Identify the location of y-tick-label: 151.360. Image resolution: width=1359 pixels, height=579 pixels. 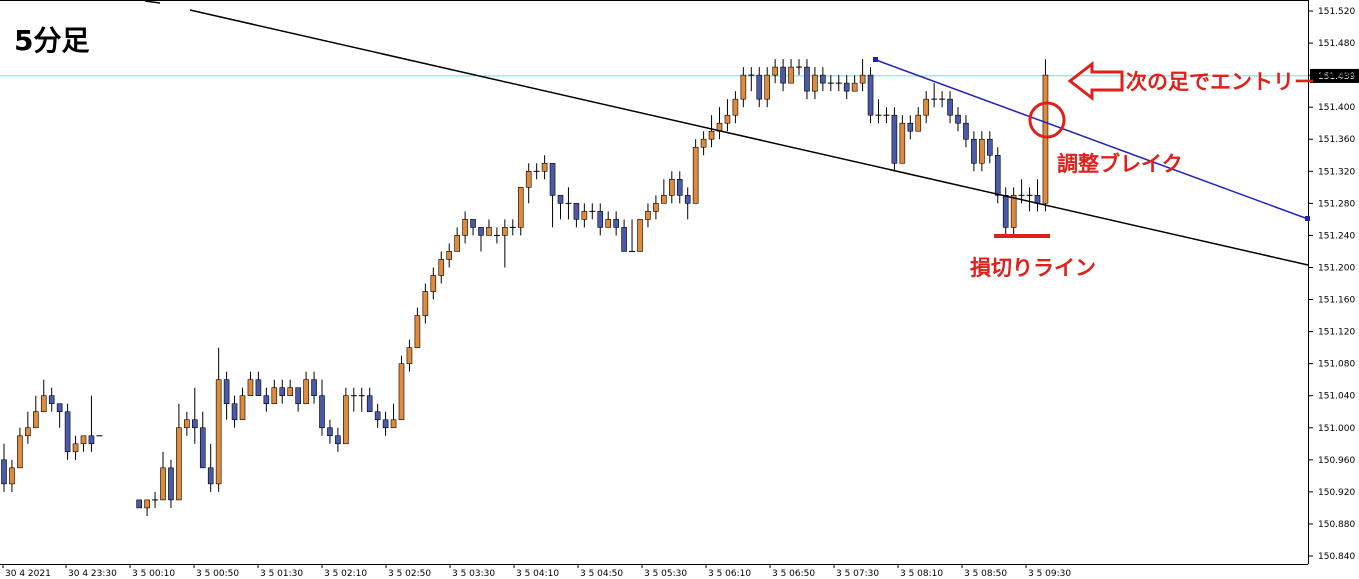
(1336, 140).